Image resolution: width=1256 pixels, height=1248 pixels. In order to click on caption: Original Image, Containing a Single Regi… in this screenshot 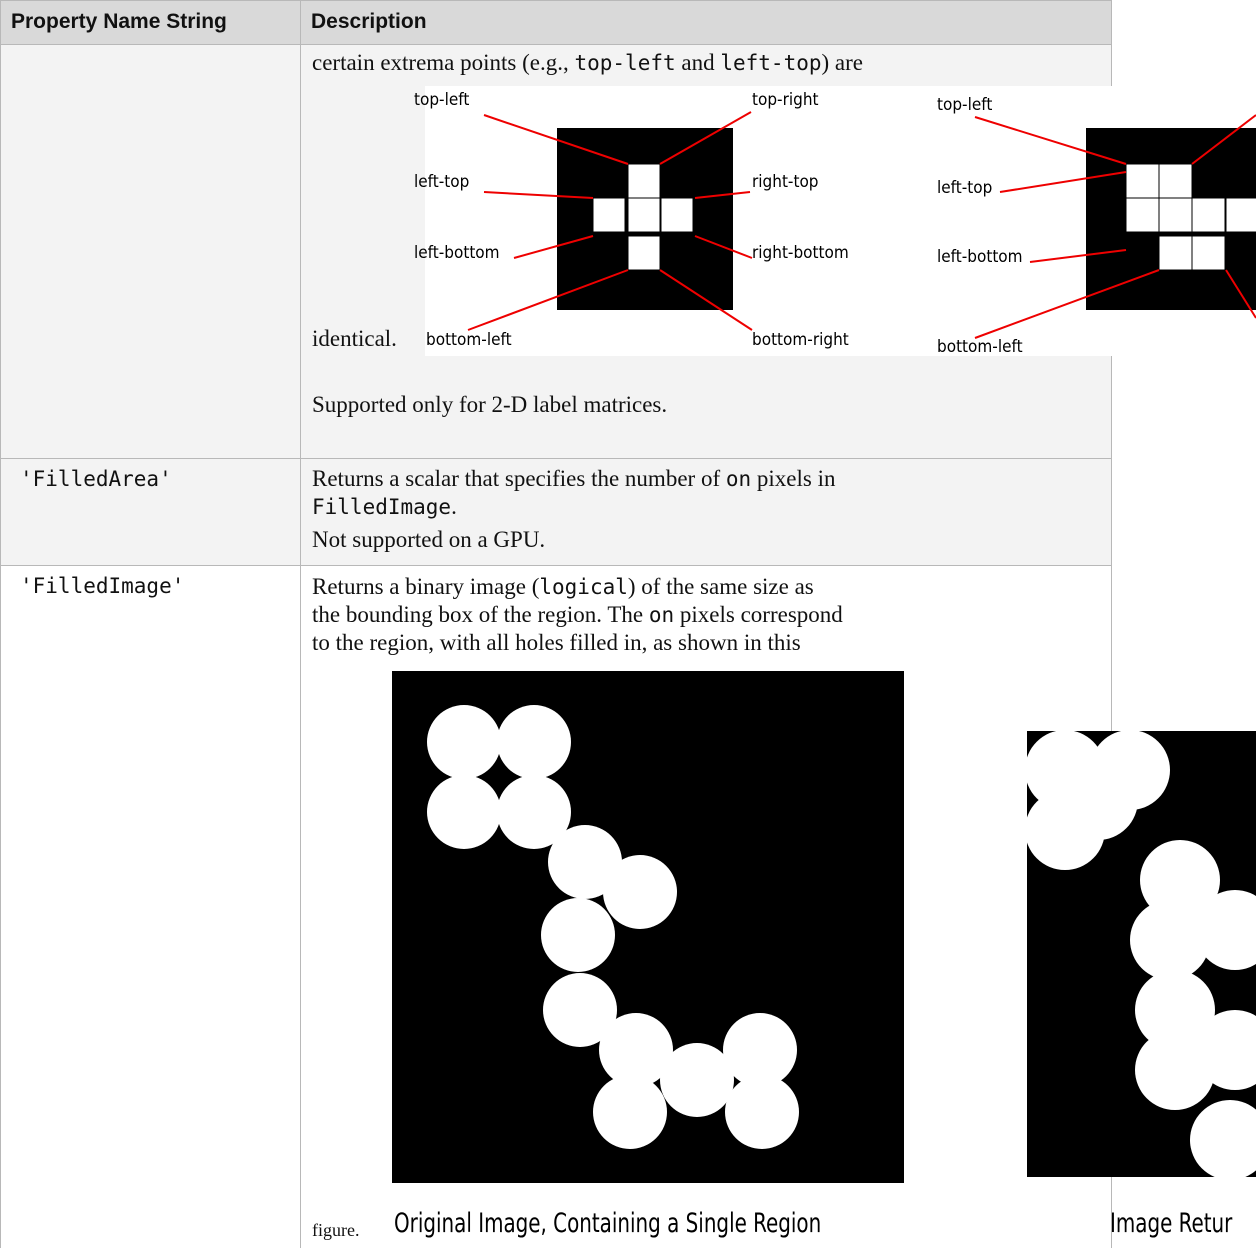, I will do `click(607, 1223)`.